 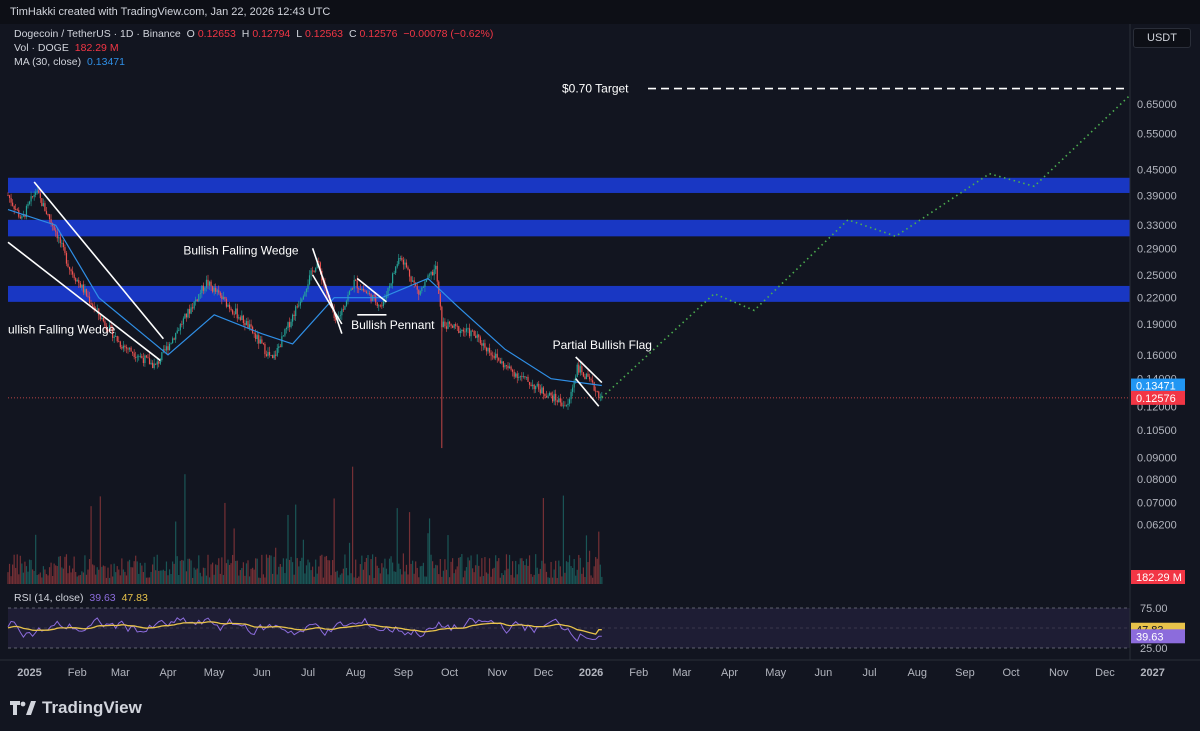 I want to click on y-tick-label: 0.08000, so click(x=1157, y=480).